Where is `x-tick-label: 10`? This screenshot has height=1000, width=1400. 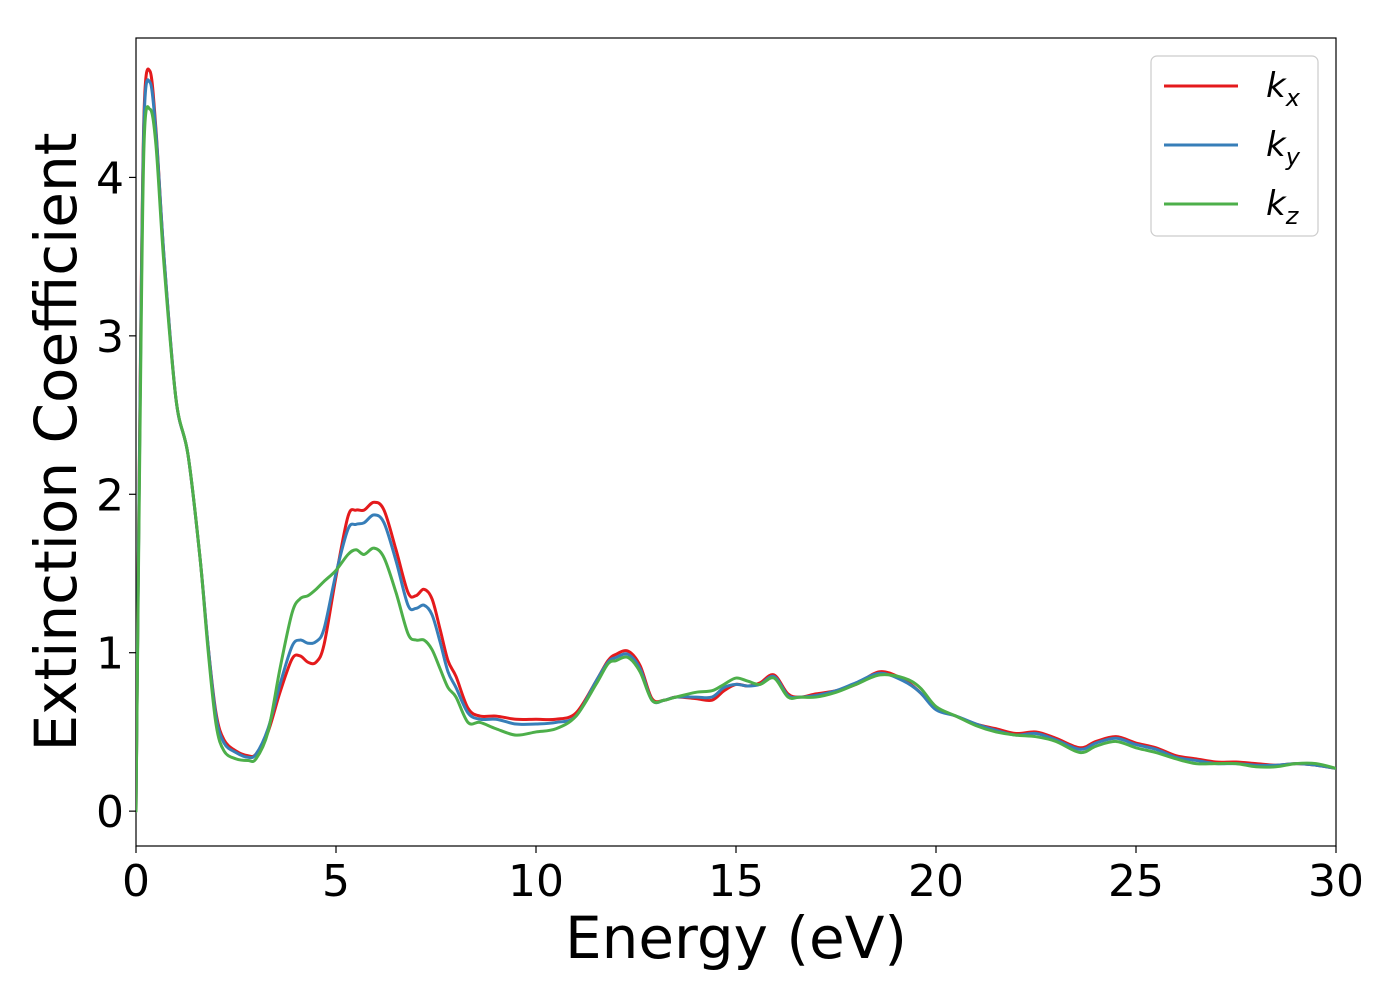 x-tick-label: 10 is located at coordinates (536, 881).